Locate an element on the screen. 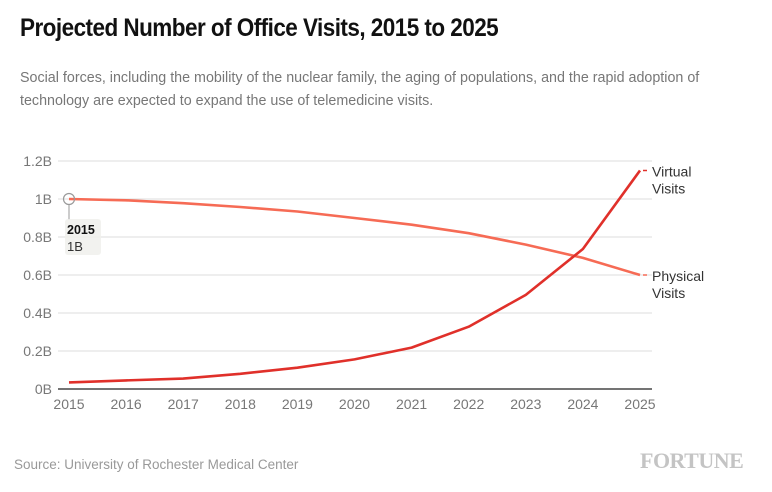 The width and height of the screenshot is (772, 492). x-tick-label: 2022 is located at coordinates (468, 404).